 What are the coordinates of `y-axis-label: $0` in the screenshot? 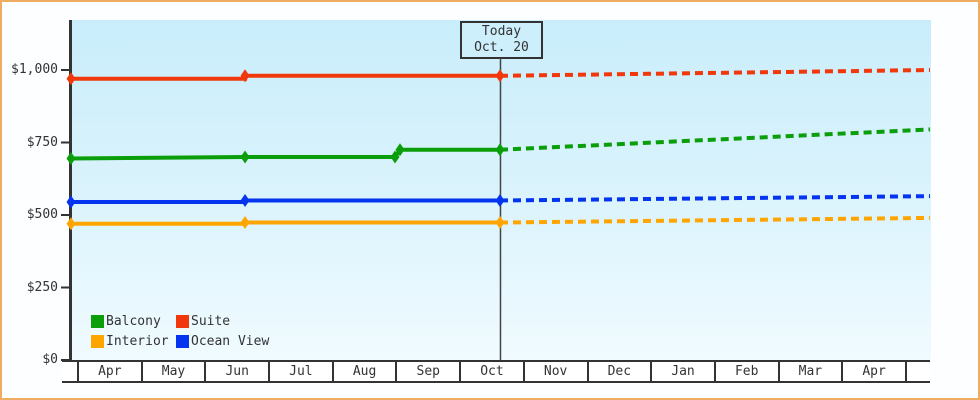 It's located at (50, 359).